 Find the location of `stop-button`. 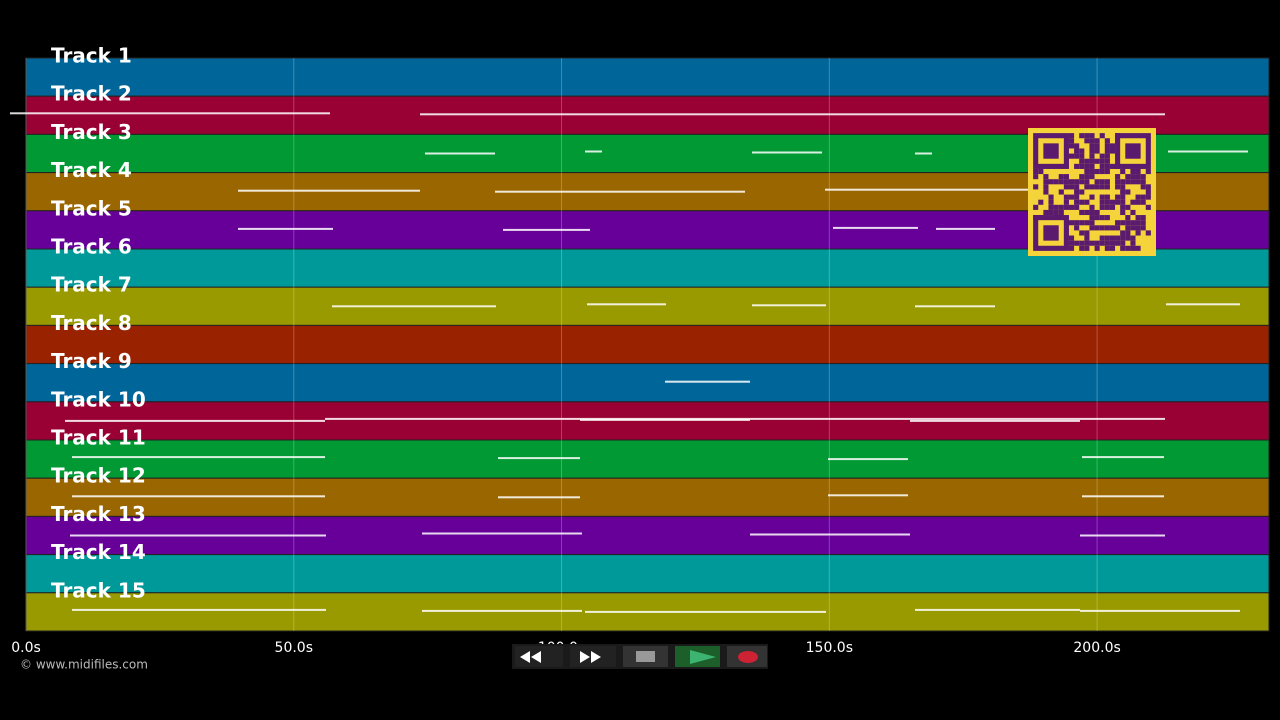

stop-button is located at coordinates (645, 656).